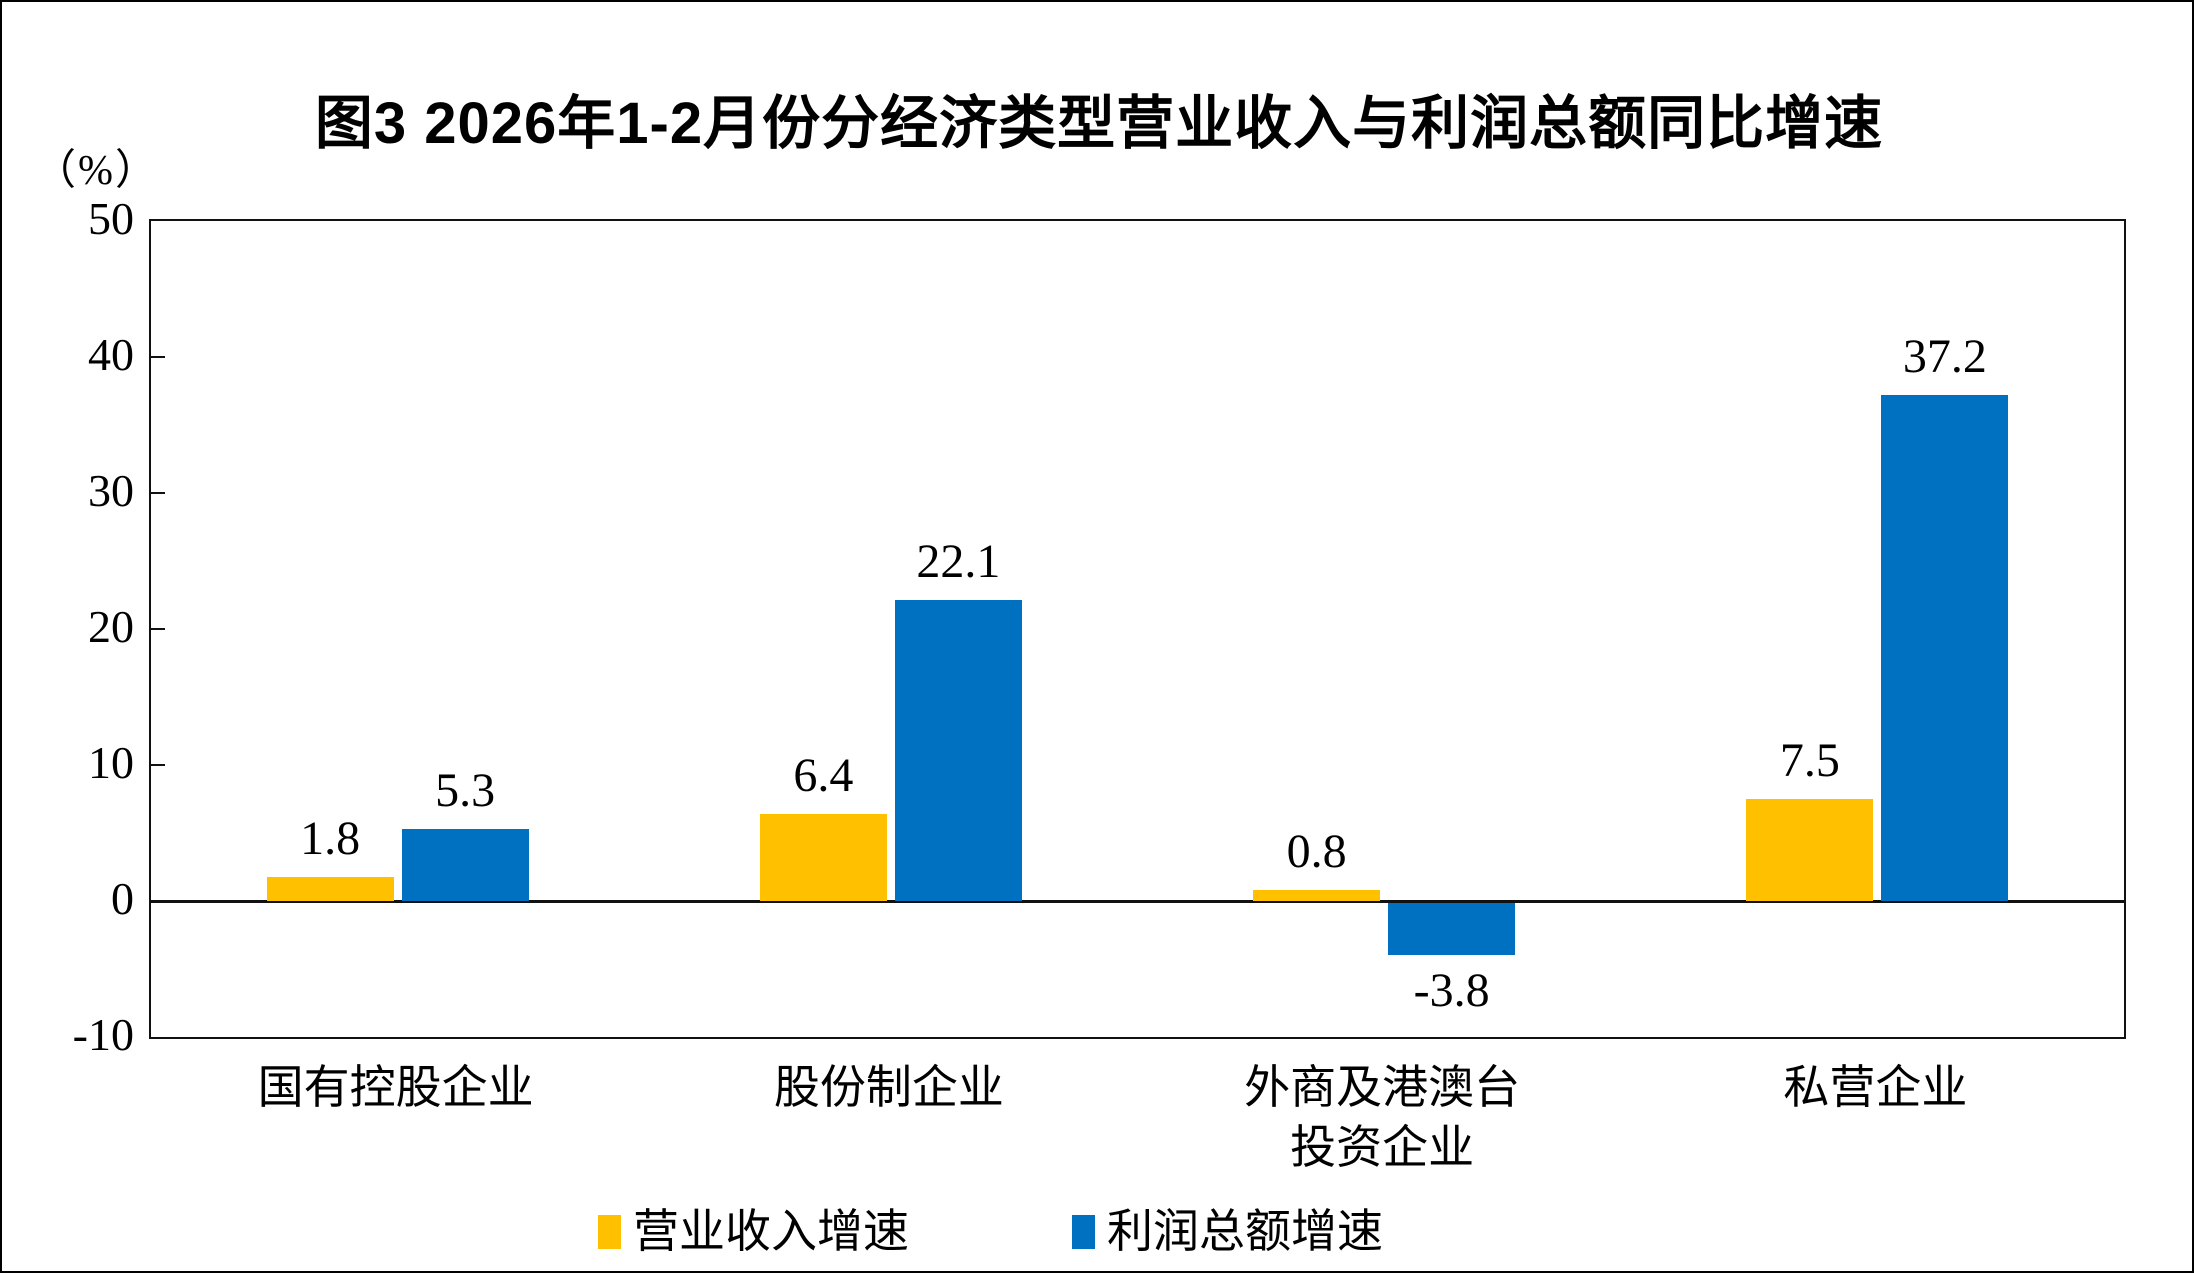  Describe the element at coordinates (1809, 760) in the screenshot. I see `bar-value-label: 7.5` at that location.